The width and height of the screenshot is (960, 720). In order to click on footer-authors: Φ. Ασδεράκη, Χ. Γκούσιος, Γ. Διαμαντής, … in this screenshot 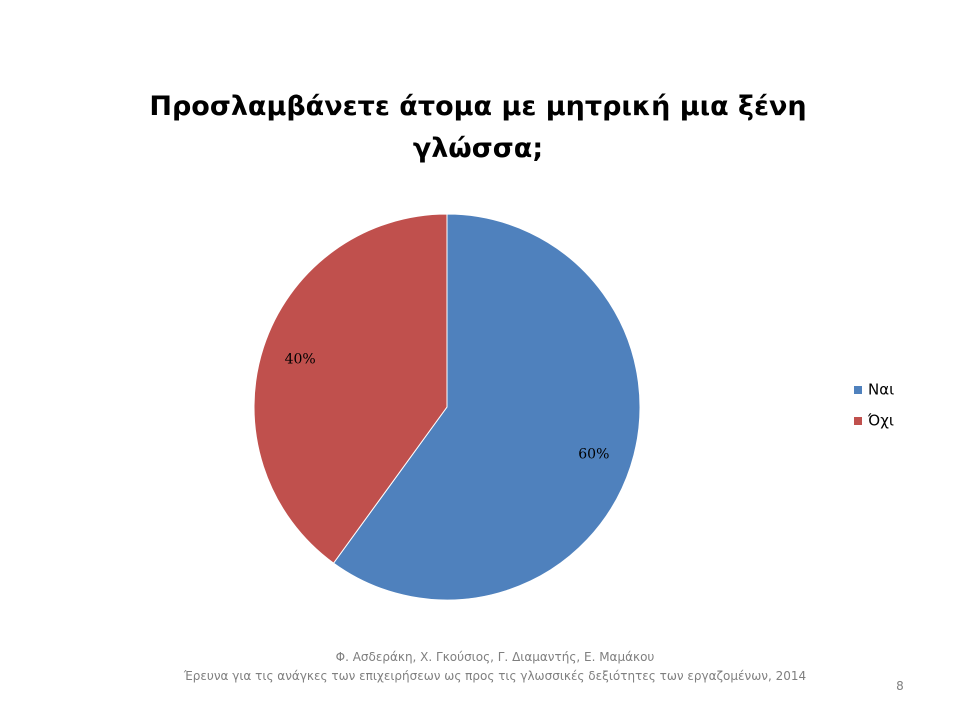, I will do `click(495, 657)`.